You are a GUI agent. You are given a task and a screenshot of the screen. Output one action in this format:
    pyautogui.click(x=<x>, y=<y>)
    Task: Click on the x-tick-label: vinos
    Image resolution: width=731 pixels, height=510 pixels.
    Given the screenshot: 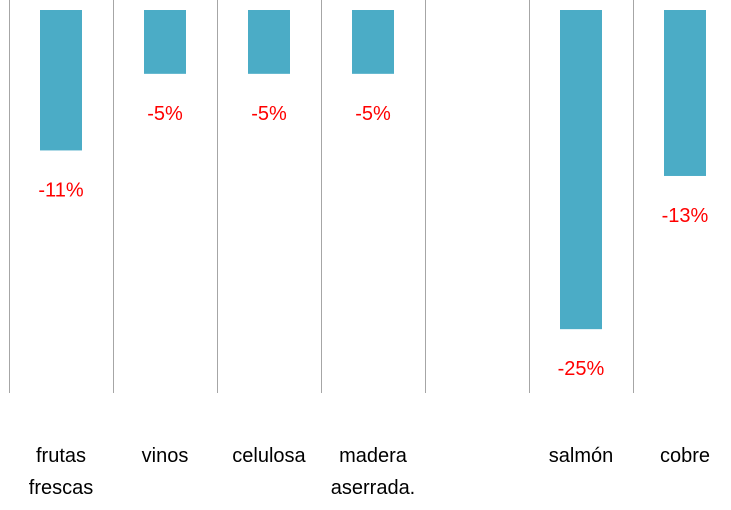 What is the action you would take?
    pyautogui.click(x=165, y=456)
    